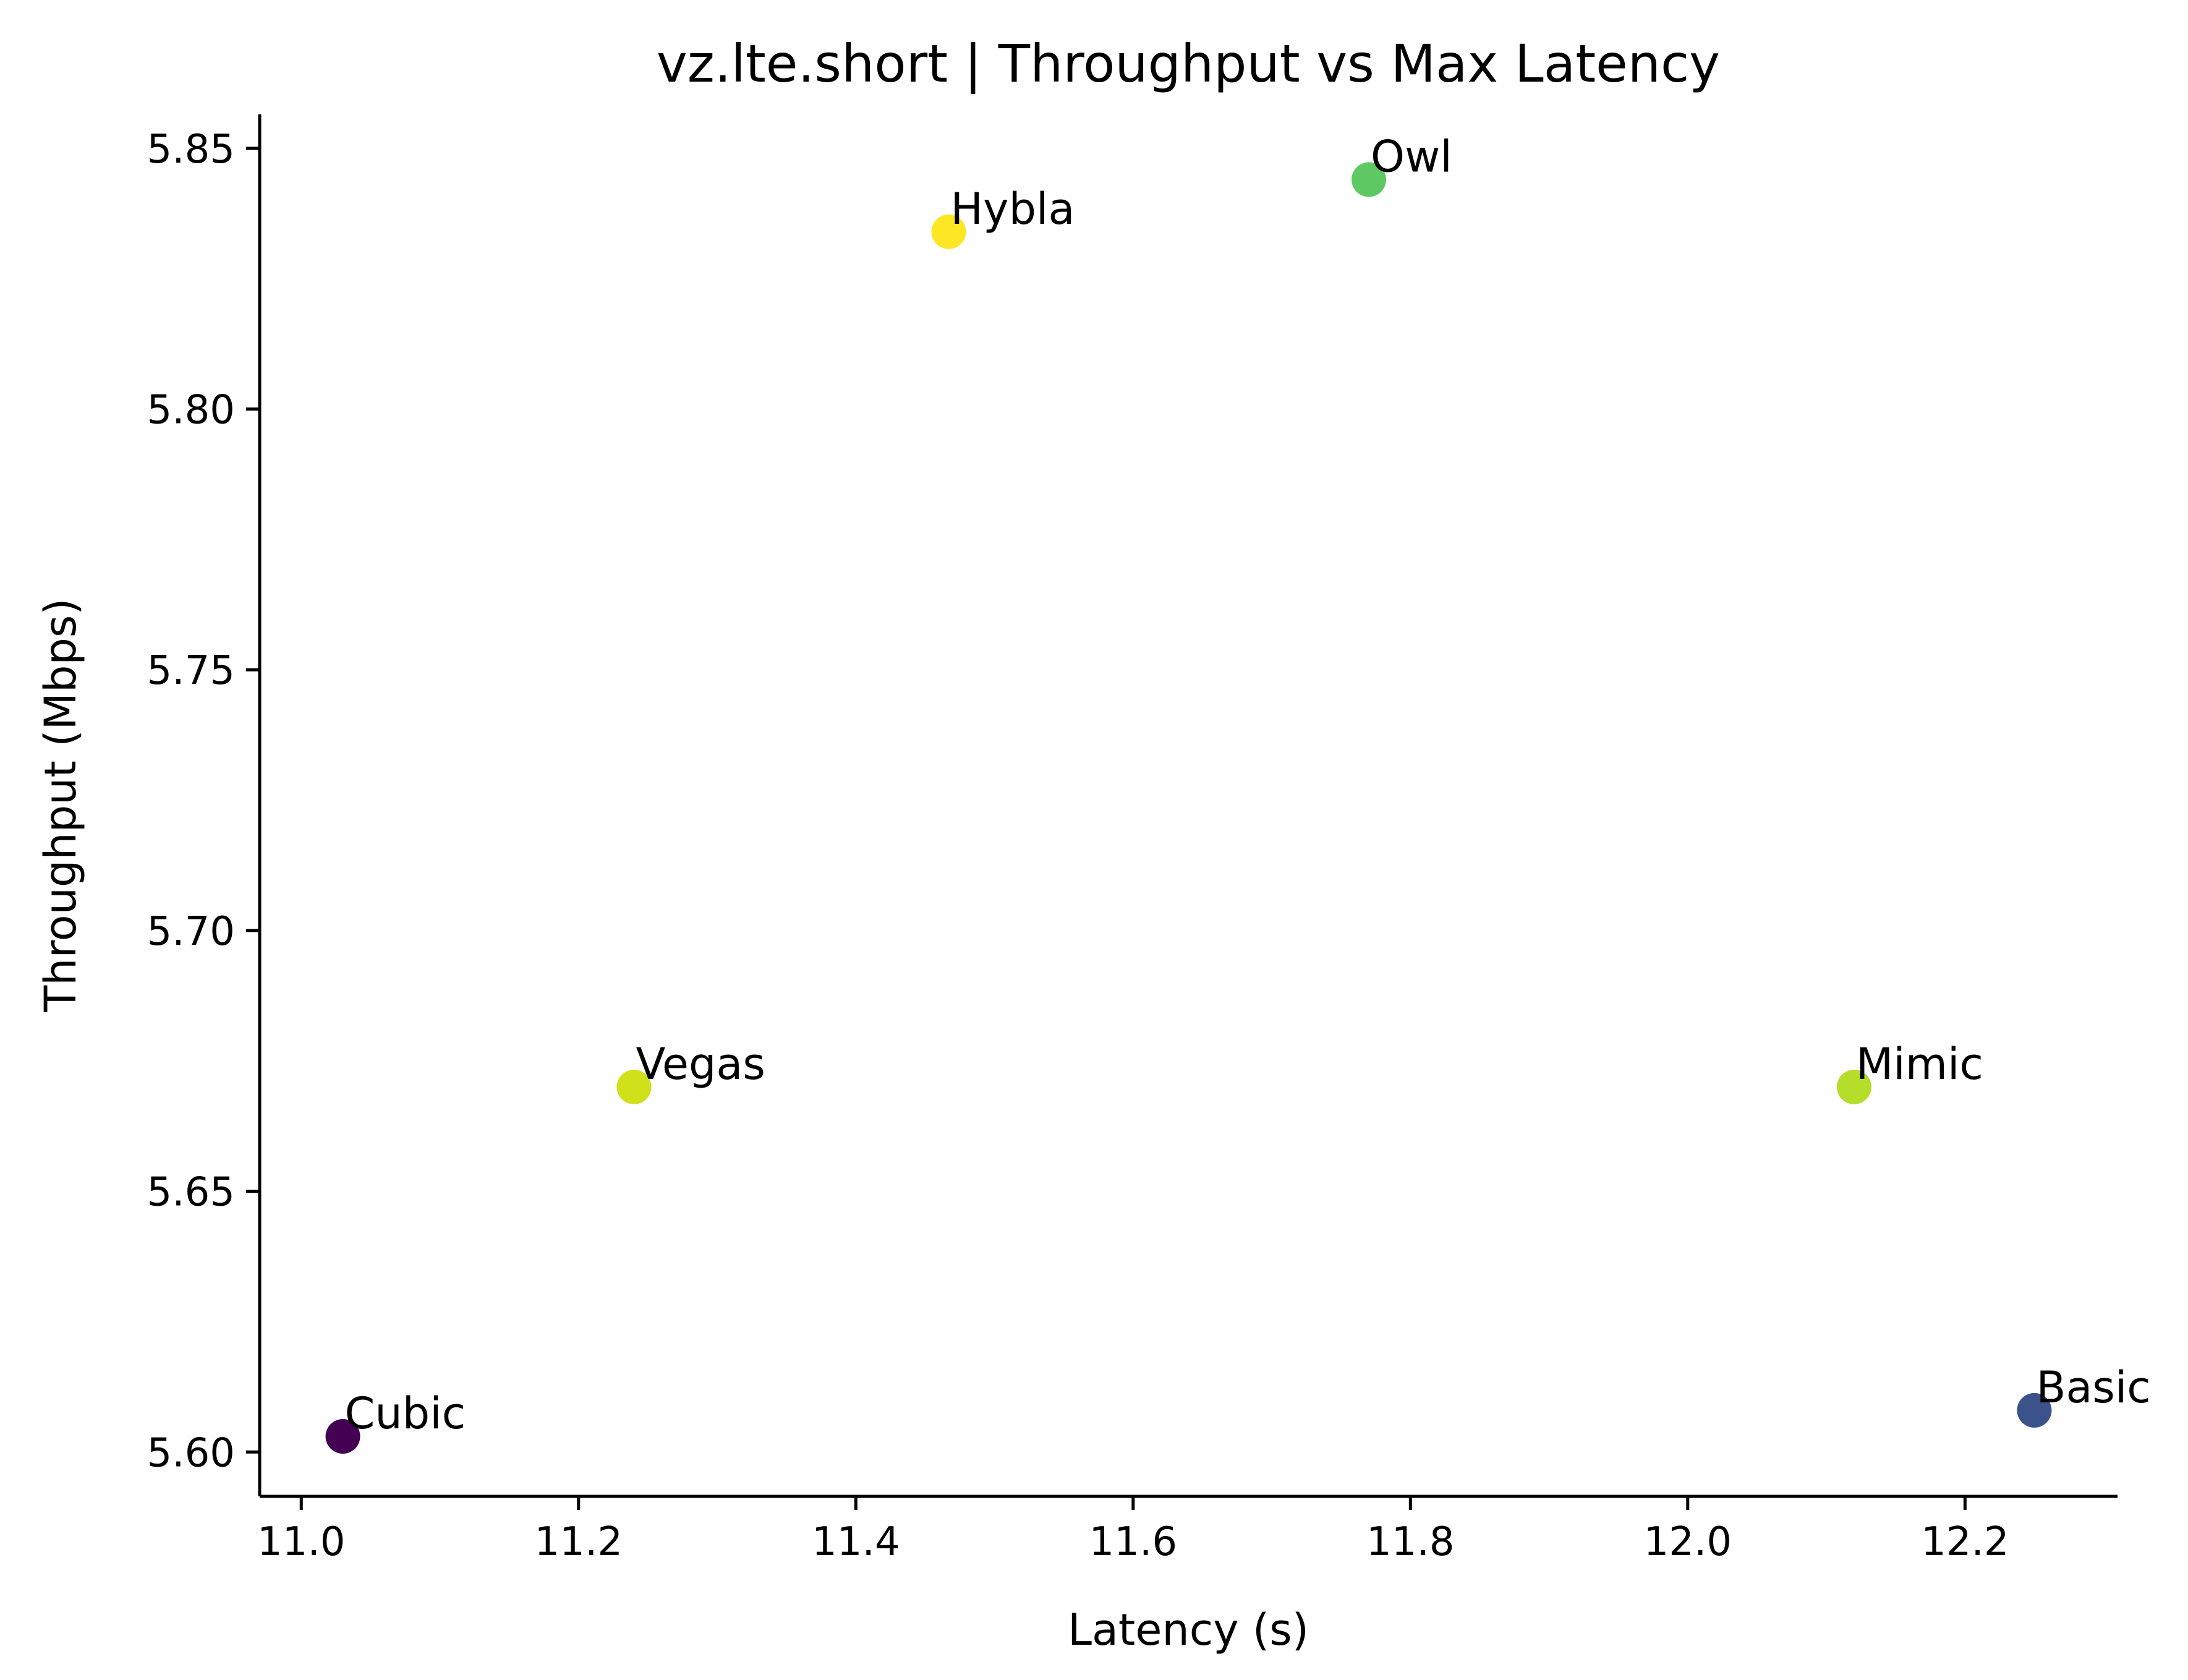 The height and width of the screenshot is (1680, 2188). What do you see at coordinates (1411, 156) in the screenshot?
I see `data-label-owl: Owl` at bounding box center [1411, 156].